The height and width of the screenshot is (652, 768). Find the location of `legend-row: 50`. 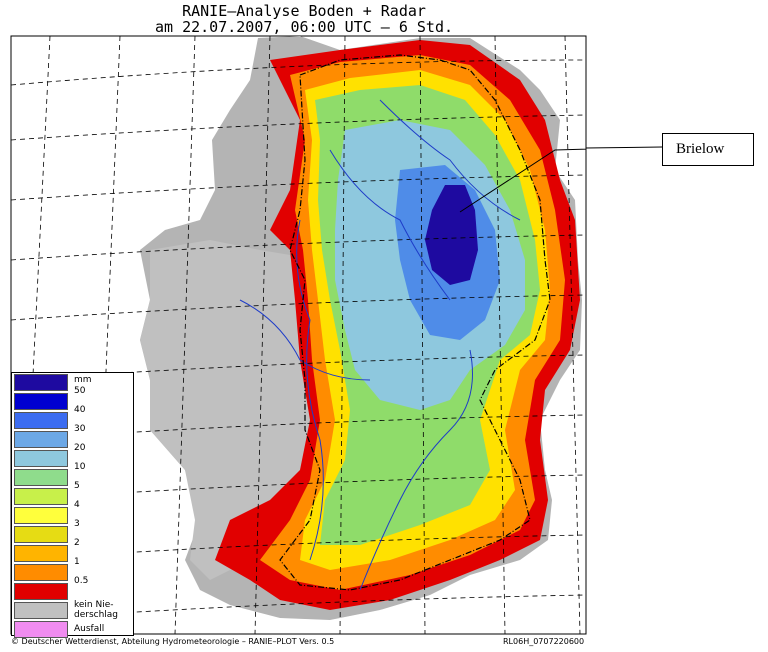

legend-row: 50 is located at coordinates (72, 398).